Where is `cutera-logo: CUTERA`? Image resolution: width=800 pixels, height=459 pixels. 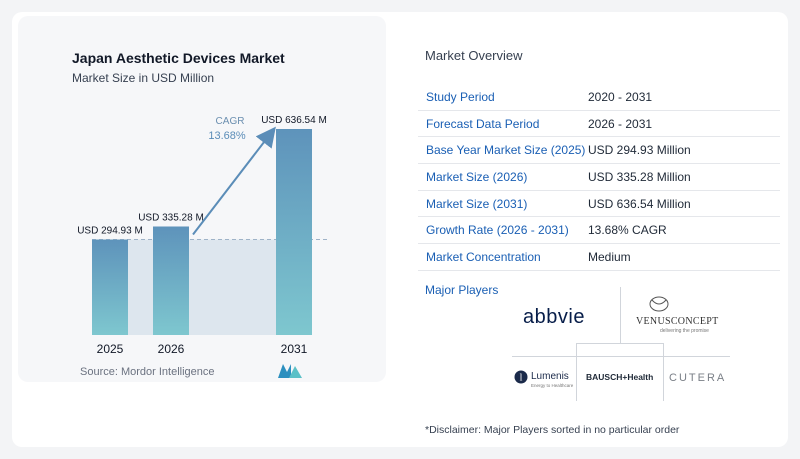
cutera-logo: CUTERA is located at coordinates (698, 378).